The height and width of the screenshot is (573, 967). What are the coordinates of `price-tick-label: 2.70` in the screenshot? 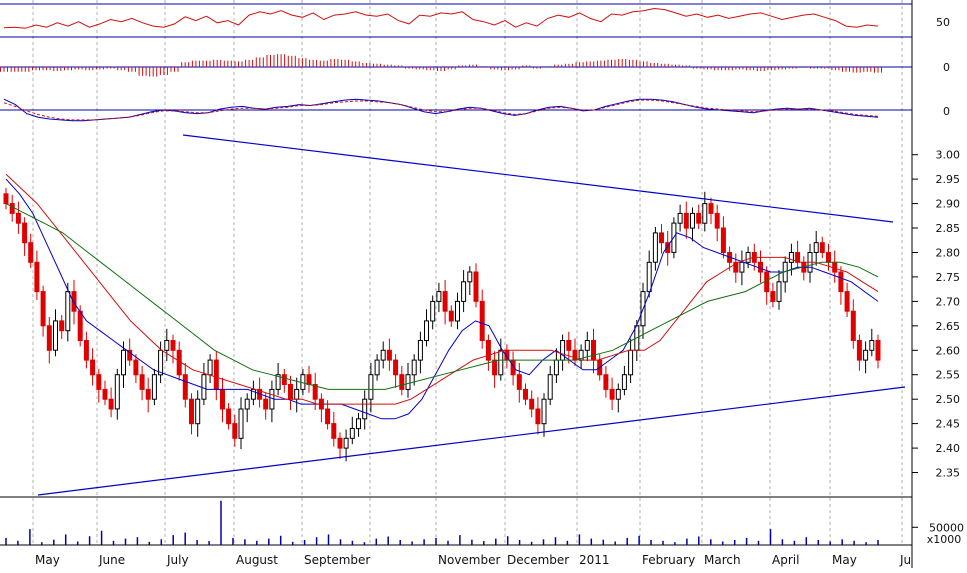 It's located at (948, 301).